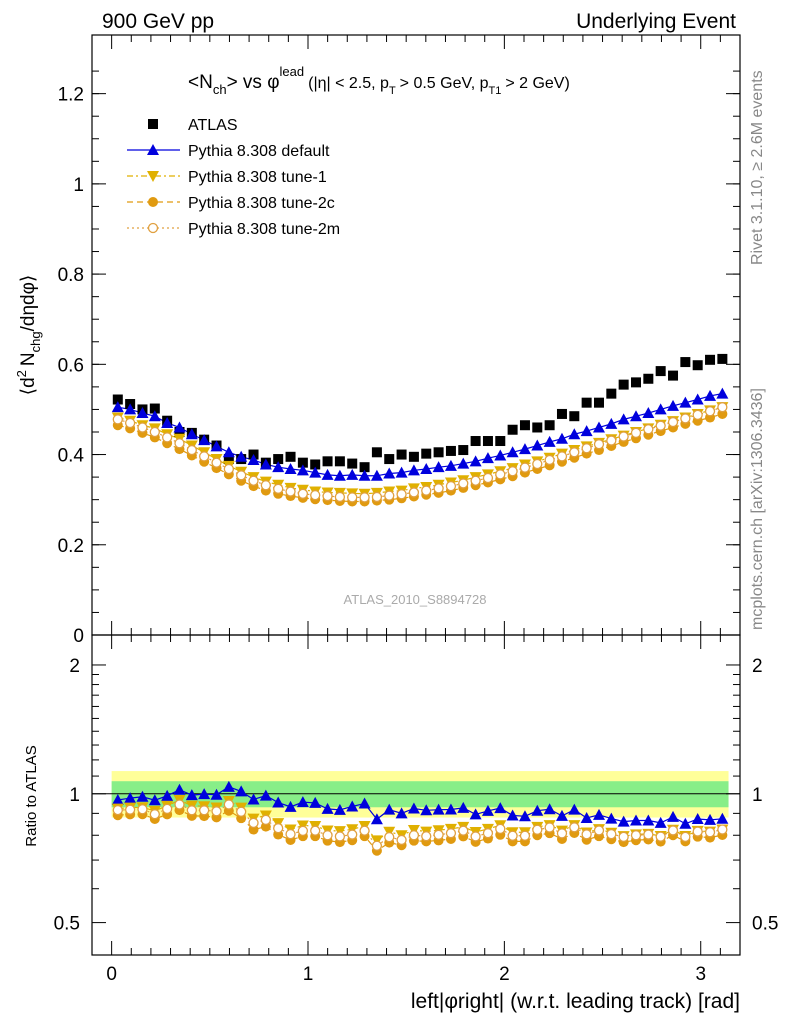 The image size is (786, 1024). I want to click on ratio-ytick-label: 2, so click(74, 666).